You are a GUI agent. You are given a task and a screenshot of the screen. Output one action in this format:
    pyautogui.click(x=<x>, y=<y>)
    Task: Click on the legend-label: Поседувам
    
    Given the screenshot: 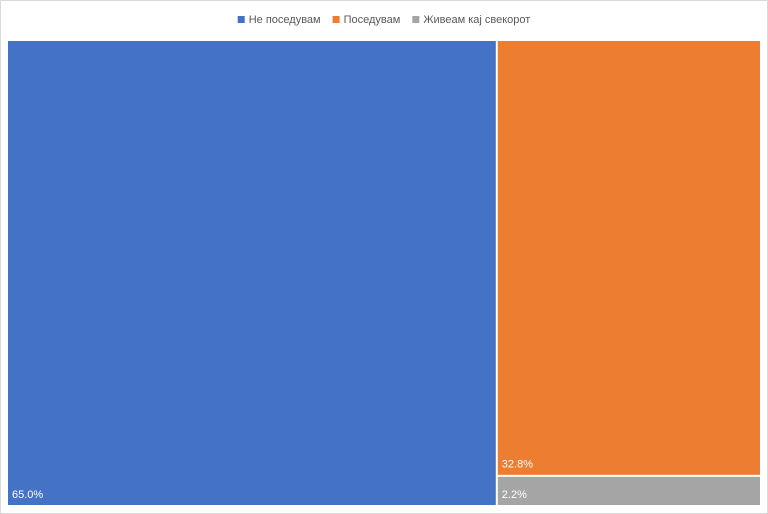 What is the action you would take?
    pyautogui.click(x=372, y=20)
    